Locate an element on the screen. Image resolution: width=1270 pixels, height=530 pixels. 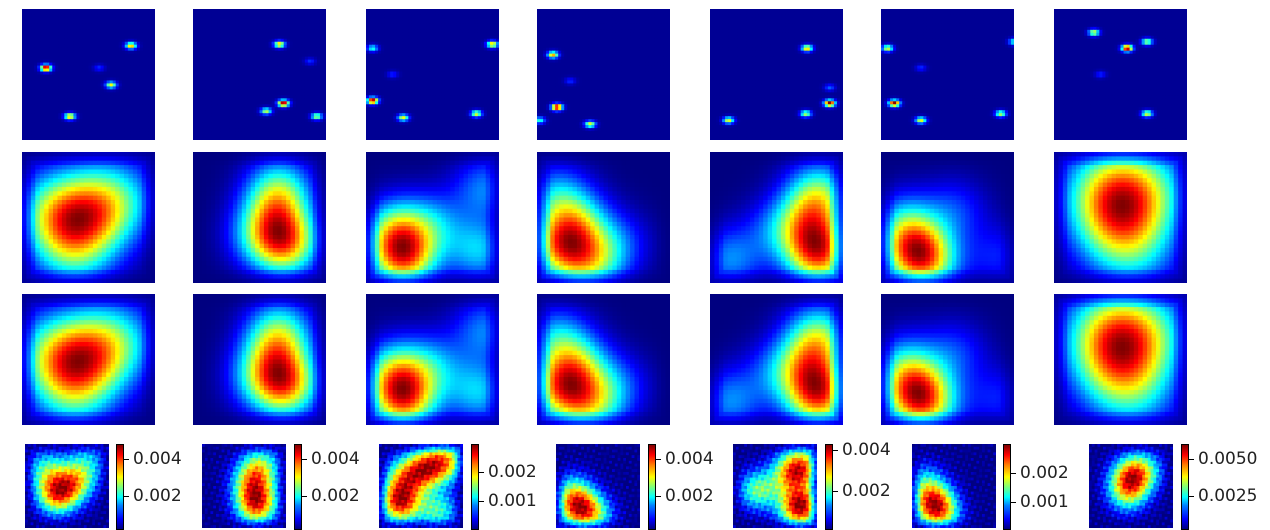
heatmap-row4-col1 is located at coordinates (67, 486).